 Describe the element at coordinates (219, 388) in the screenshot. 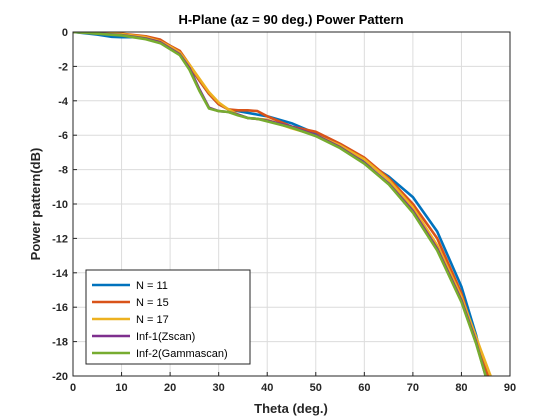

I see `x-tick-label: 30` at that location.